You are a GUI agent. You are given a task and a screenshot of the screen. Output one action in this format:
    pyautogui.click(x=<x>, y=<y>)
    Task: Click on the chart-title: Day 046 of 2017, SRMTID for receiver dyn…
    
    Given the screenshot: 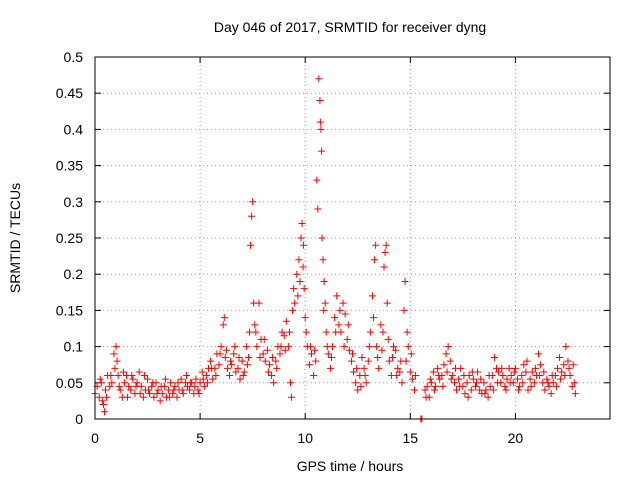 What is the action you would take?
    pyautogui.click(x=350, y=27)
    